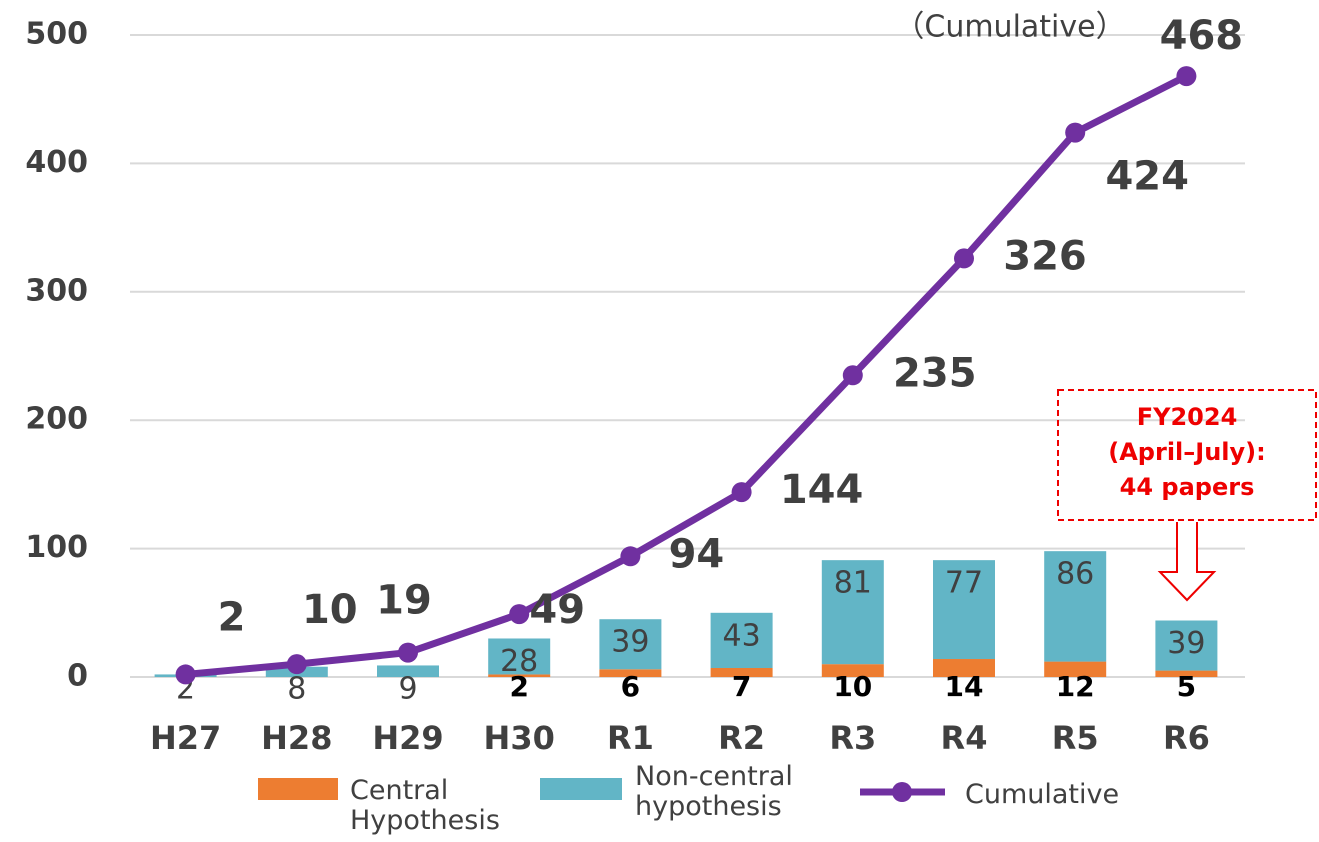  I want to click on data-label: 5, so click(1186, 686).